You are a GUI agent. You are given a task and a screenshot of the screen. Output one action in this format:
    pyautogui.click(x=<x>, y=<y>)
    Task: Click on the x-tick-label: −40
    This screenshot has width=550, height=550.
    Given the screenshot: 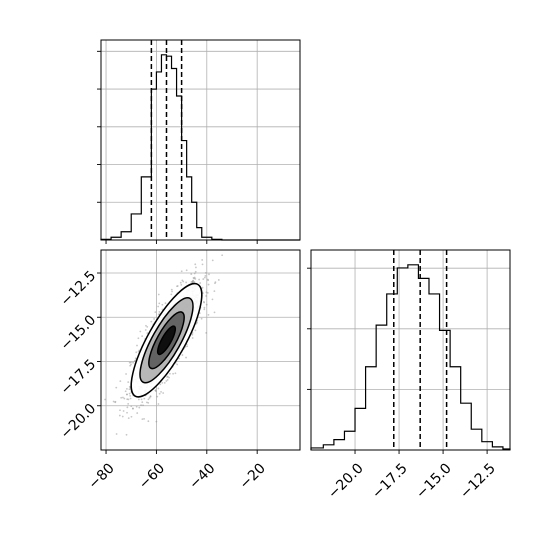 What is the action you would take?
    pyautogui.click(x=202, y=476)
    